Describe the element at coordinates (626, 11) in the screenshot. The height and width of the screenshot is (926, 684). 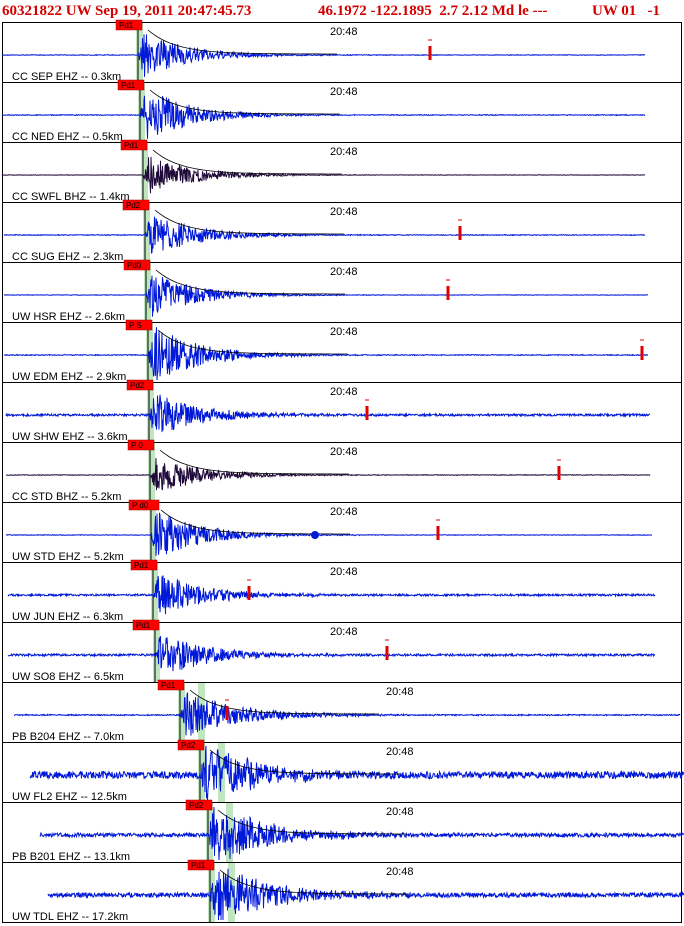
I see `event-network: UW 01 -1` at that location.